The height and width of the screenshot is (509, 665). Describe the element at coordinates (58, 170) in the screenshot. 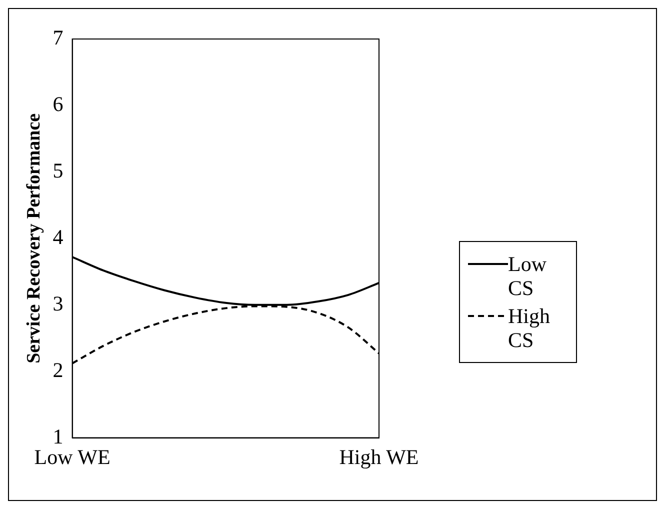

I see `y-tick-label: 5` at that location.